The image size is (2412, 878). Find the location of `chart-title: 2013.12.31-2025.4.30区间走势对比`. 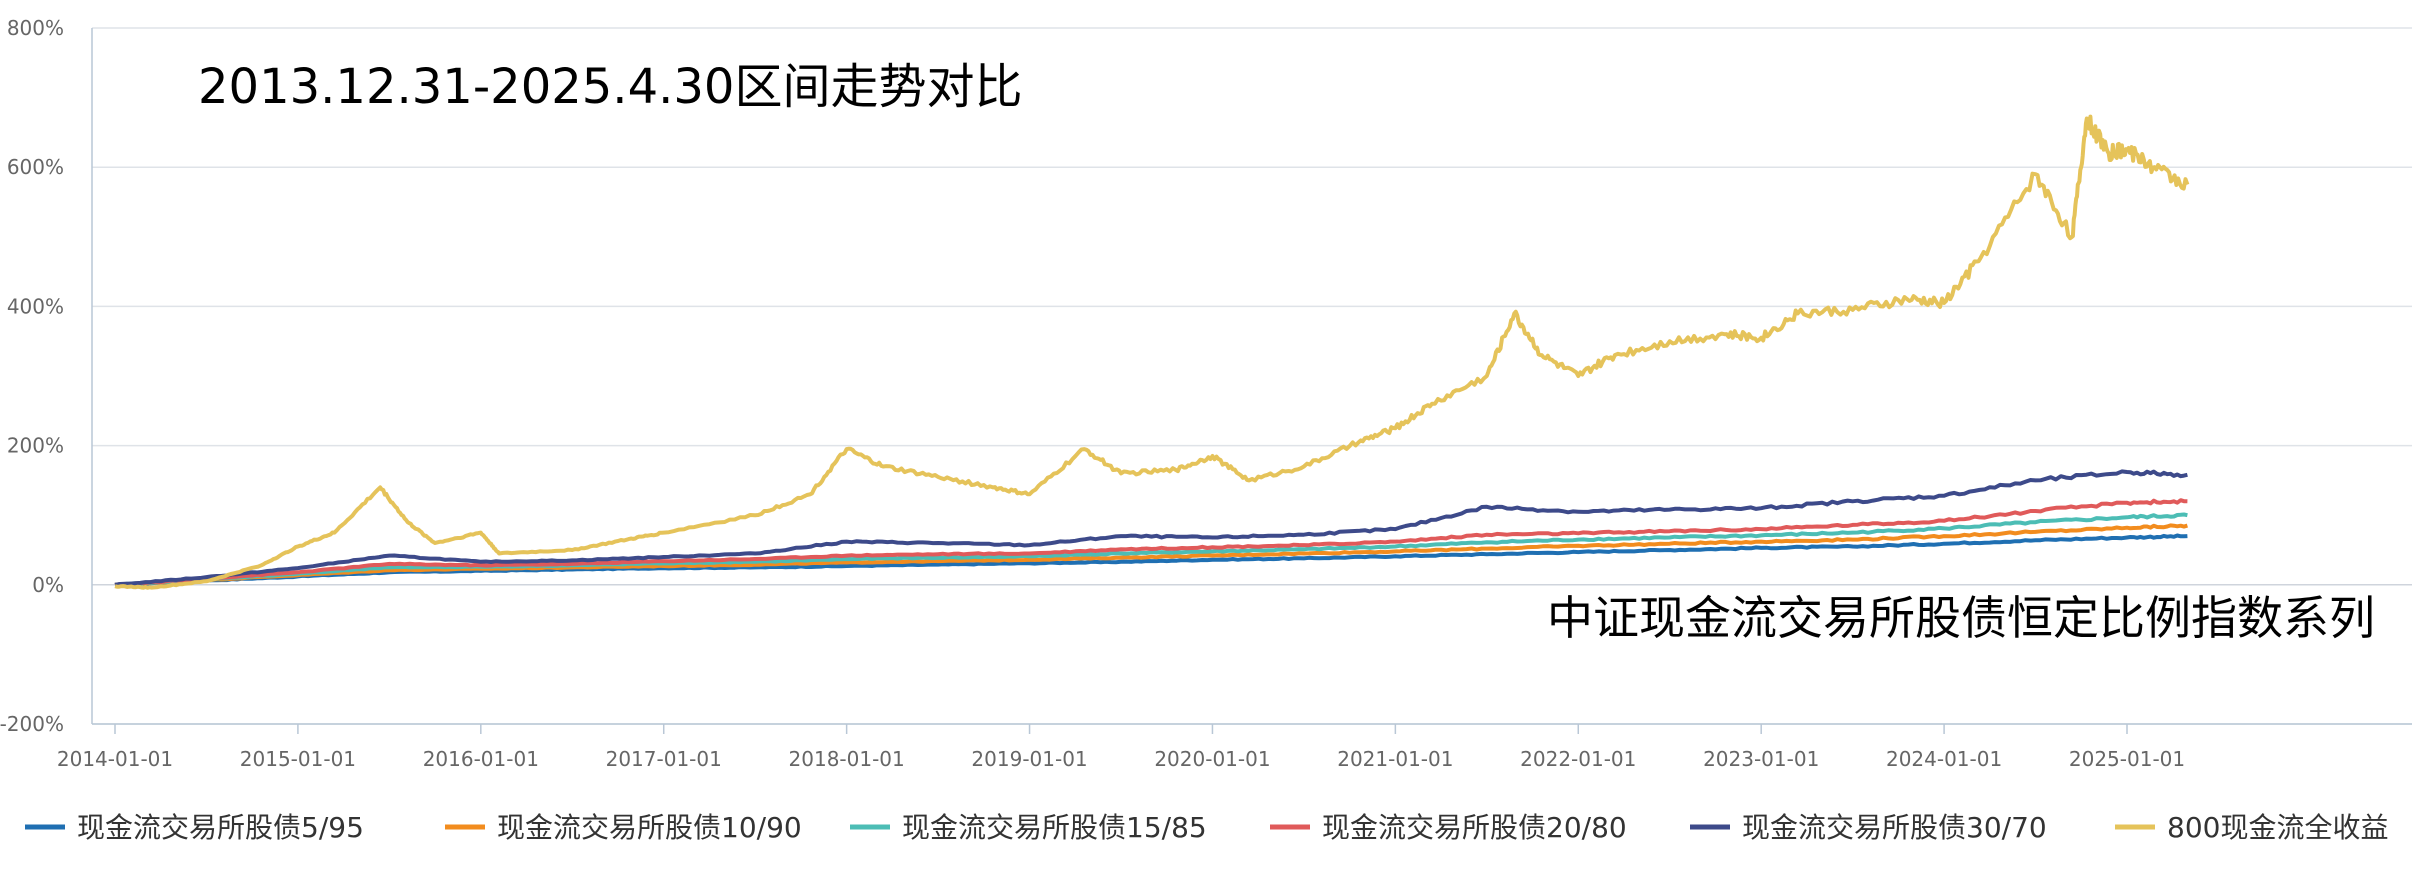

chart-title: 2013.12.31-2025.4.30区间走势对比 is located at coordinates (610, 87).